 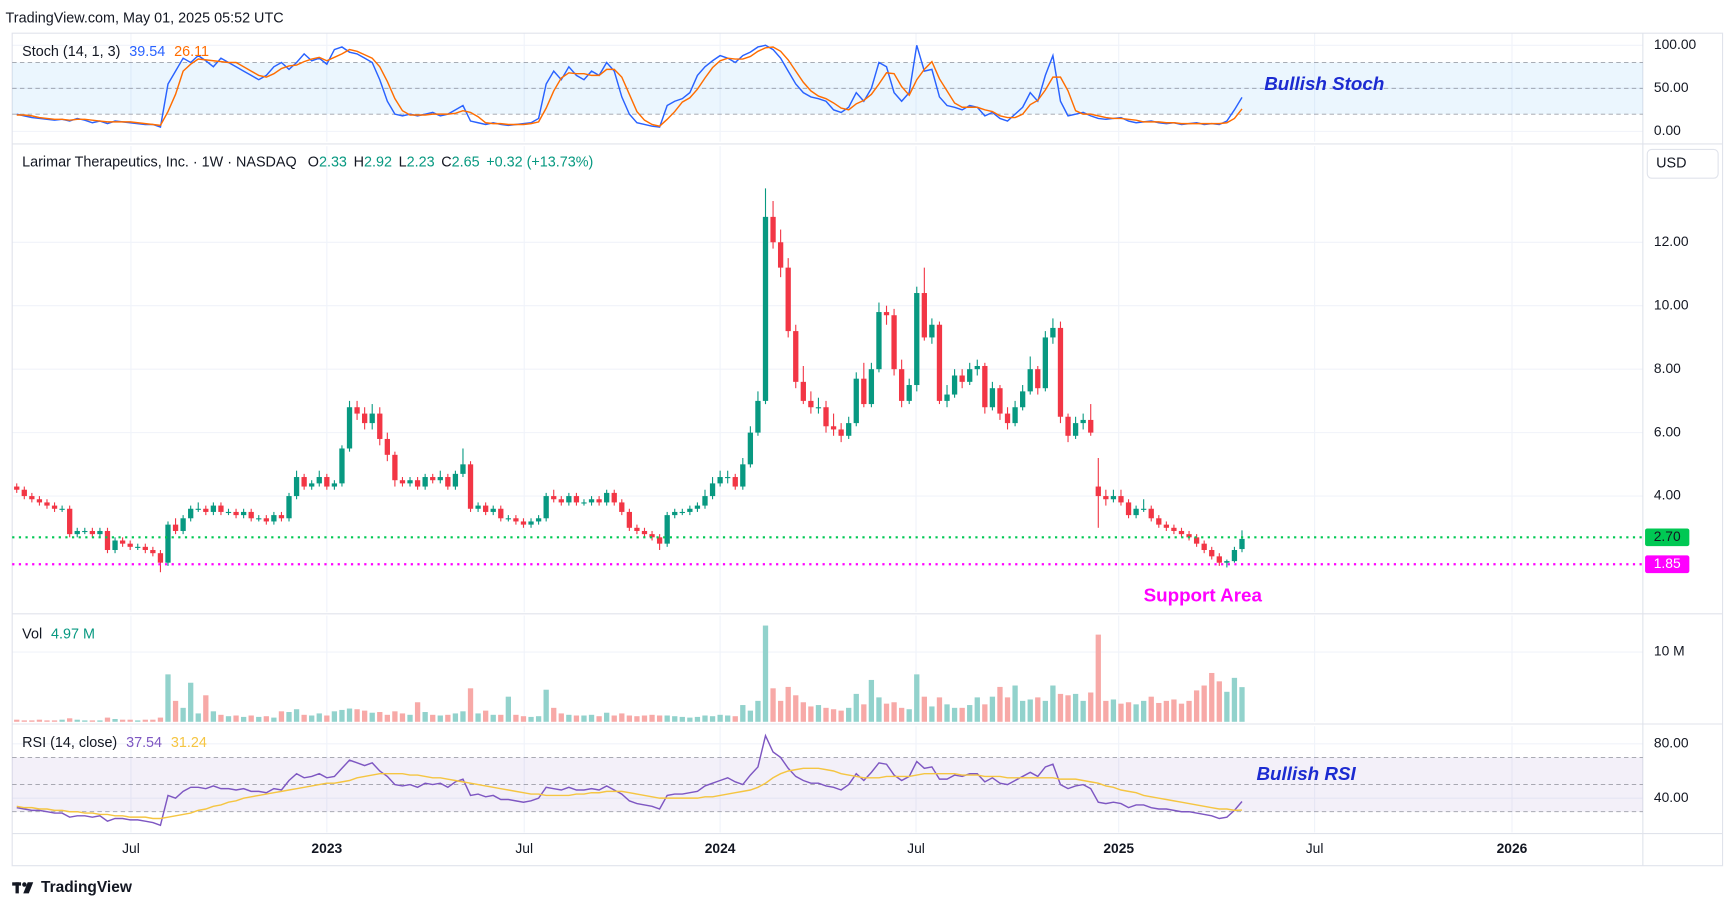 I want to click on legend-title: RSI (14, close), so click(x=69, y=743).